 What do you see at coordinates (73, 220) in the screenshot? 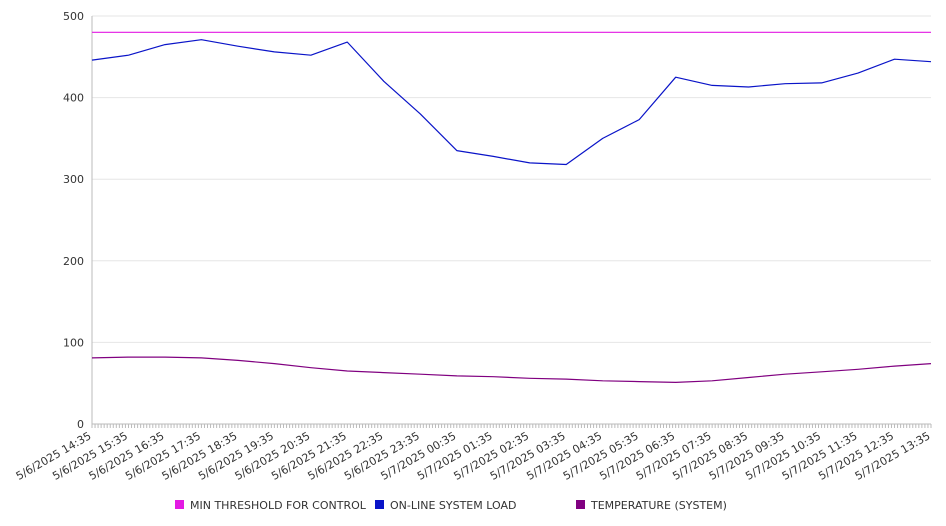
I see `y-axis-ticks: 0 100 200 300 400 500` at bounding box center [73, 220].